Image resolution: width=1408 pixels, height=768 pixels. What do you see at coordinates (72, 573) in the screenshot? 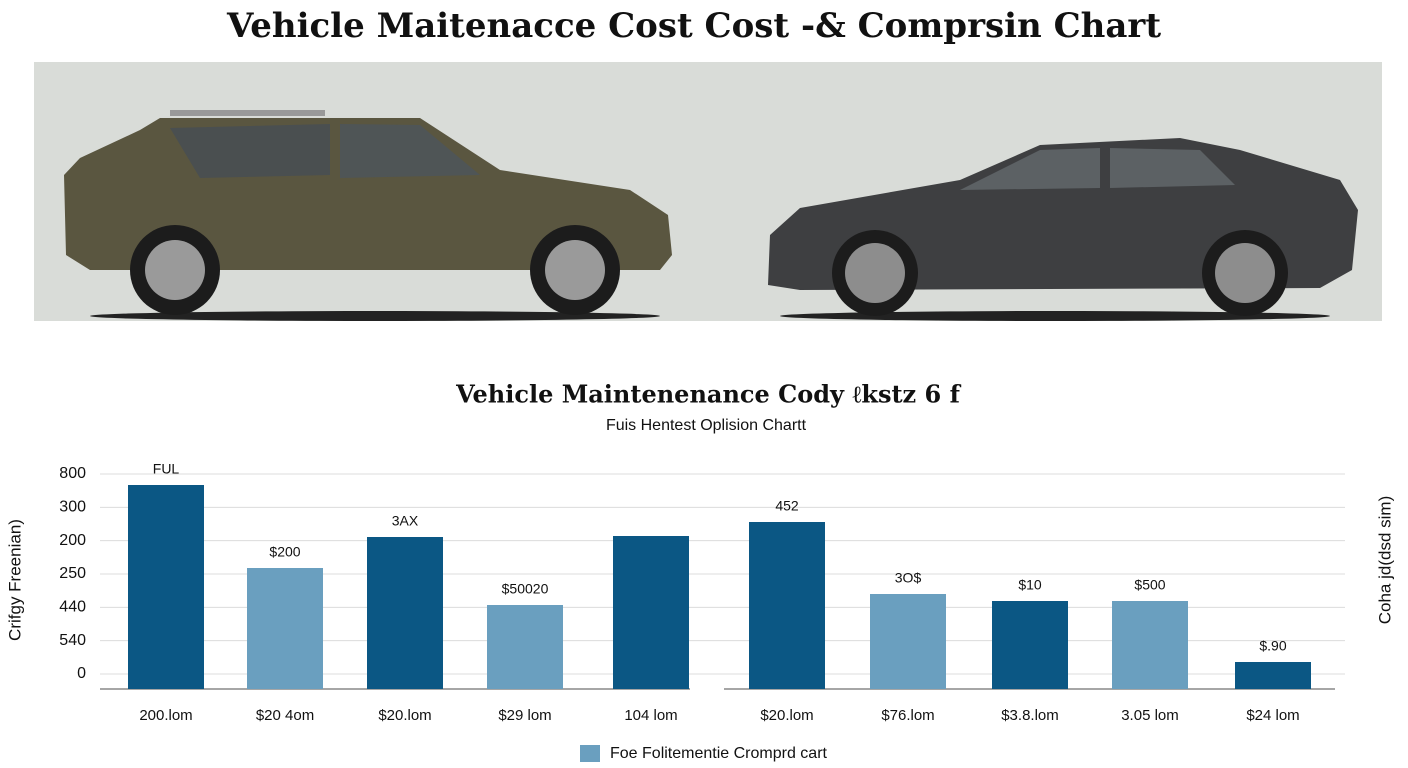
I see `y-tick-label: 250` at bounding box center [72, 573].